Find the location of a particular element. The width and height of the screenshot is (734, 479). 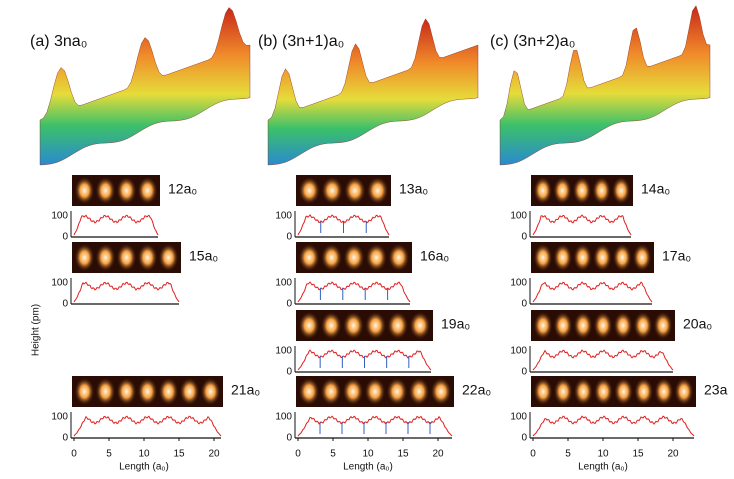

panel-label: (c) (3n+2)a₀ is located at coordinates (532, 41).